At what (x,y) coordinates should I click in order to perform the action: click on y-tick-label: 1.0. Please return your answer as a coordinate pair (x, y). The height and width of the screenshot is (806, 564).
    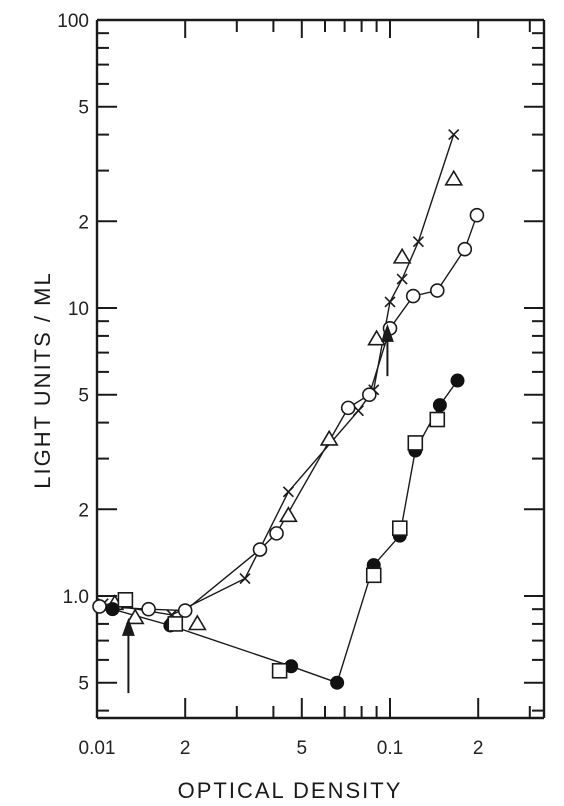
    Looking at the image, I should click on (76, 597).